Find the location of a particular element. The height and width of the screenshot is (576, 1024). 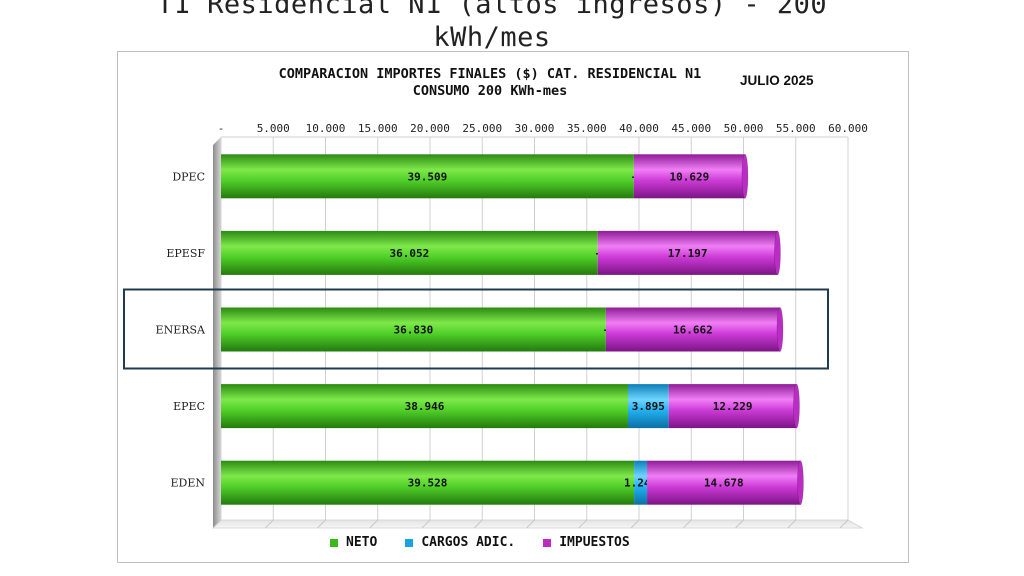

category-label: DPEC is located at coordinates (188, 176).